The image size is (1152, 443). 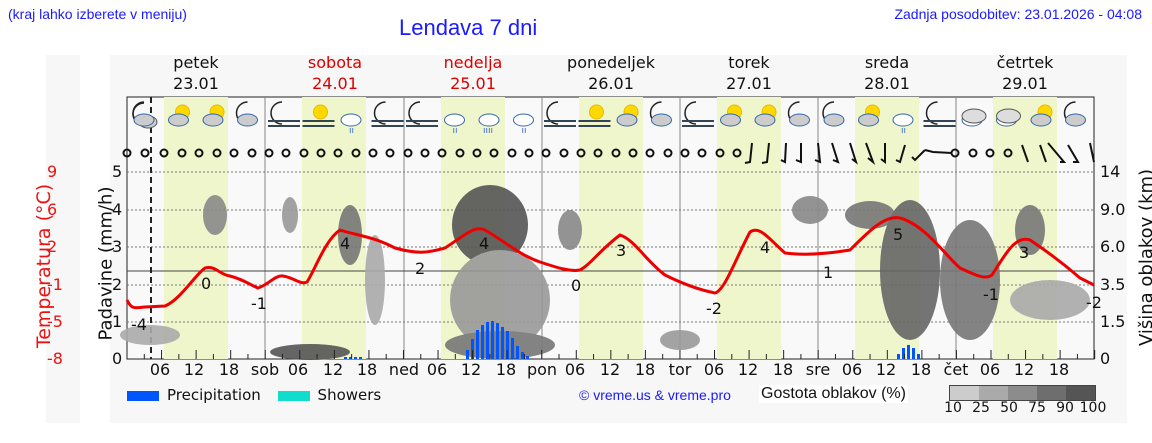 What do you see at coordinates (1144, 257) in the screenshot?
I see `cloud-axis-label: Višina oblakov (km)` at bounding box center [1144, 257].